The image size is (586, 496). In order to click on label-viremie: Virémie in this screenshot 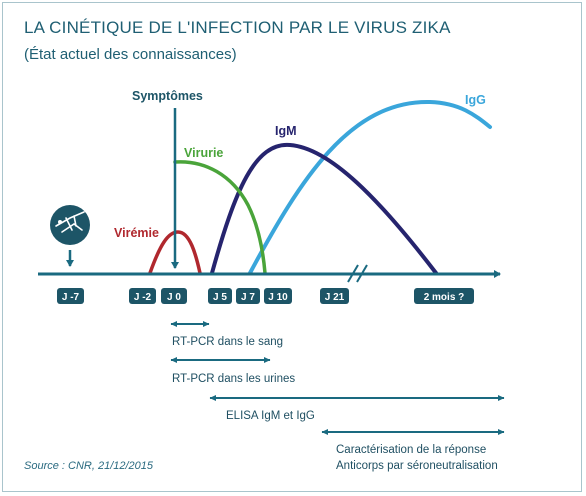, I will do `click(136, 233)`.